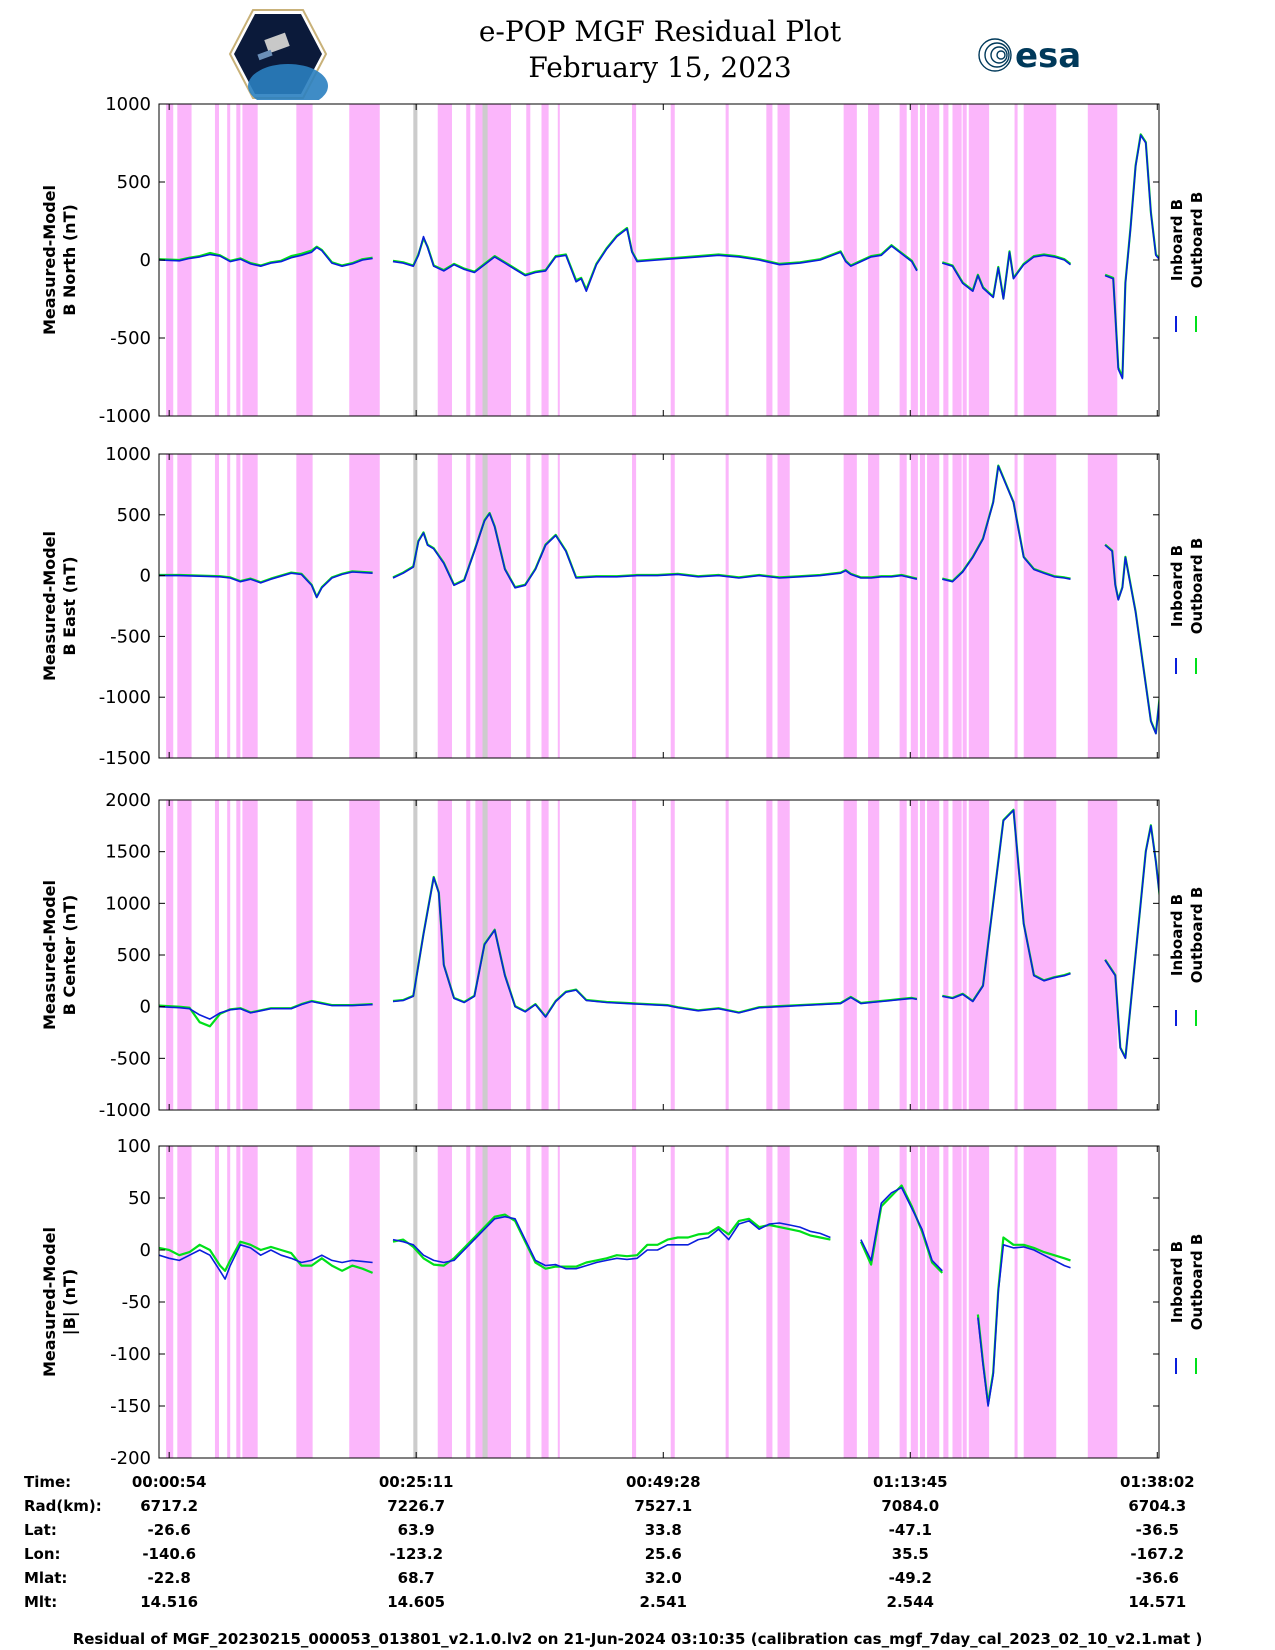 This screenshot has height=1650, width=1275. Describe the element at coordinates (130, 1406) in the screenshot. I see `y-tick-label: -150` at that location.